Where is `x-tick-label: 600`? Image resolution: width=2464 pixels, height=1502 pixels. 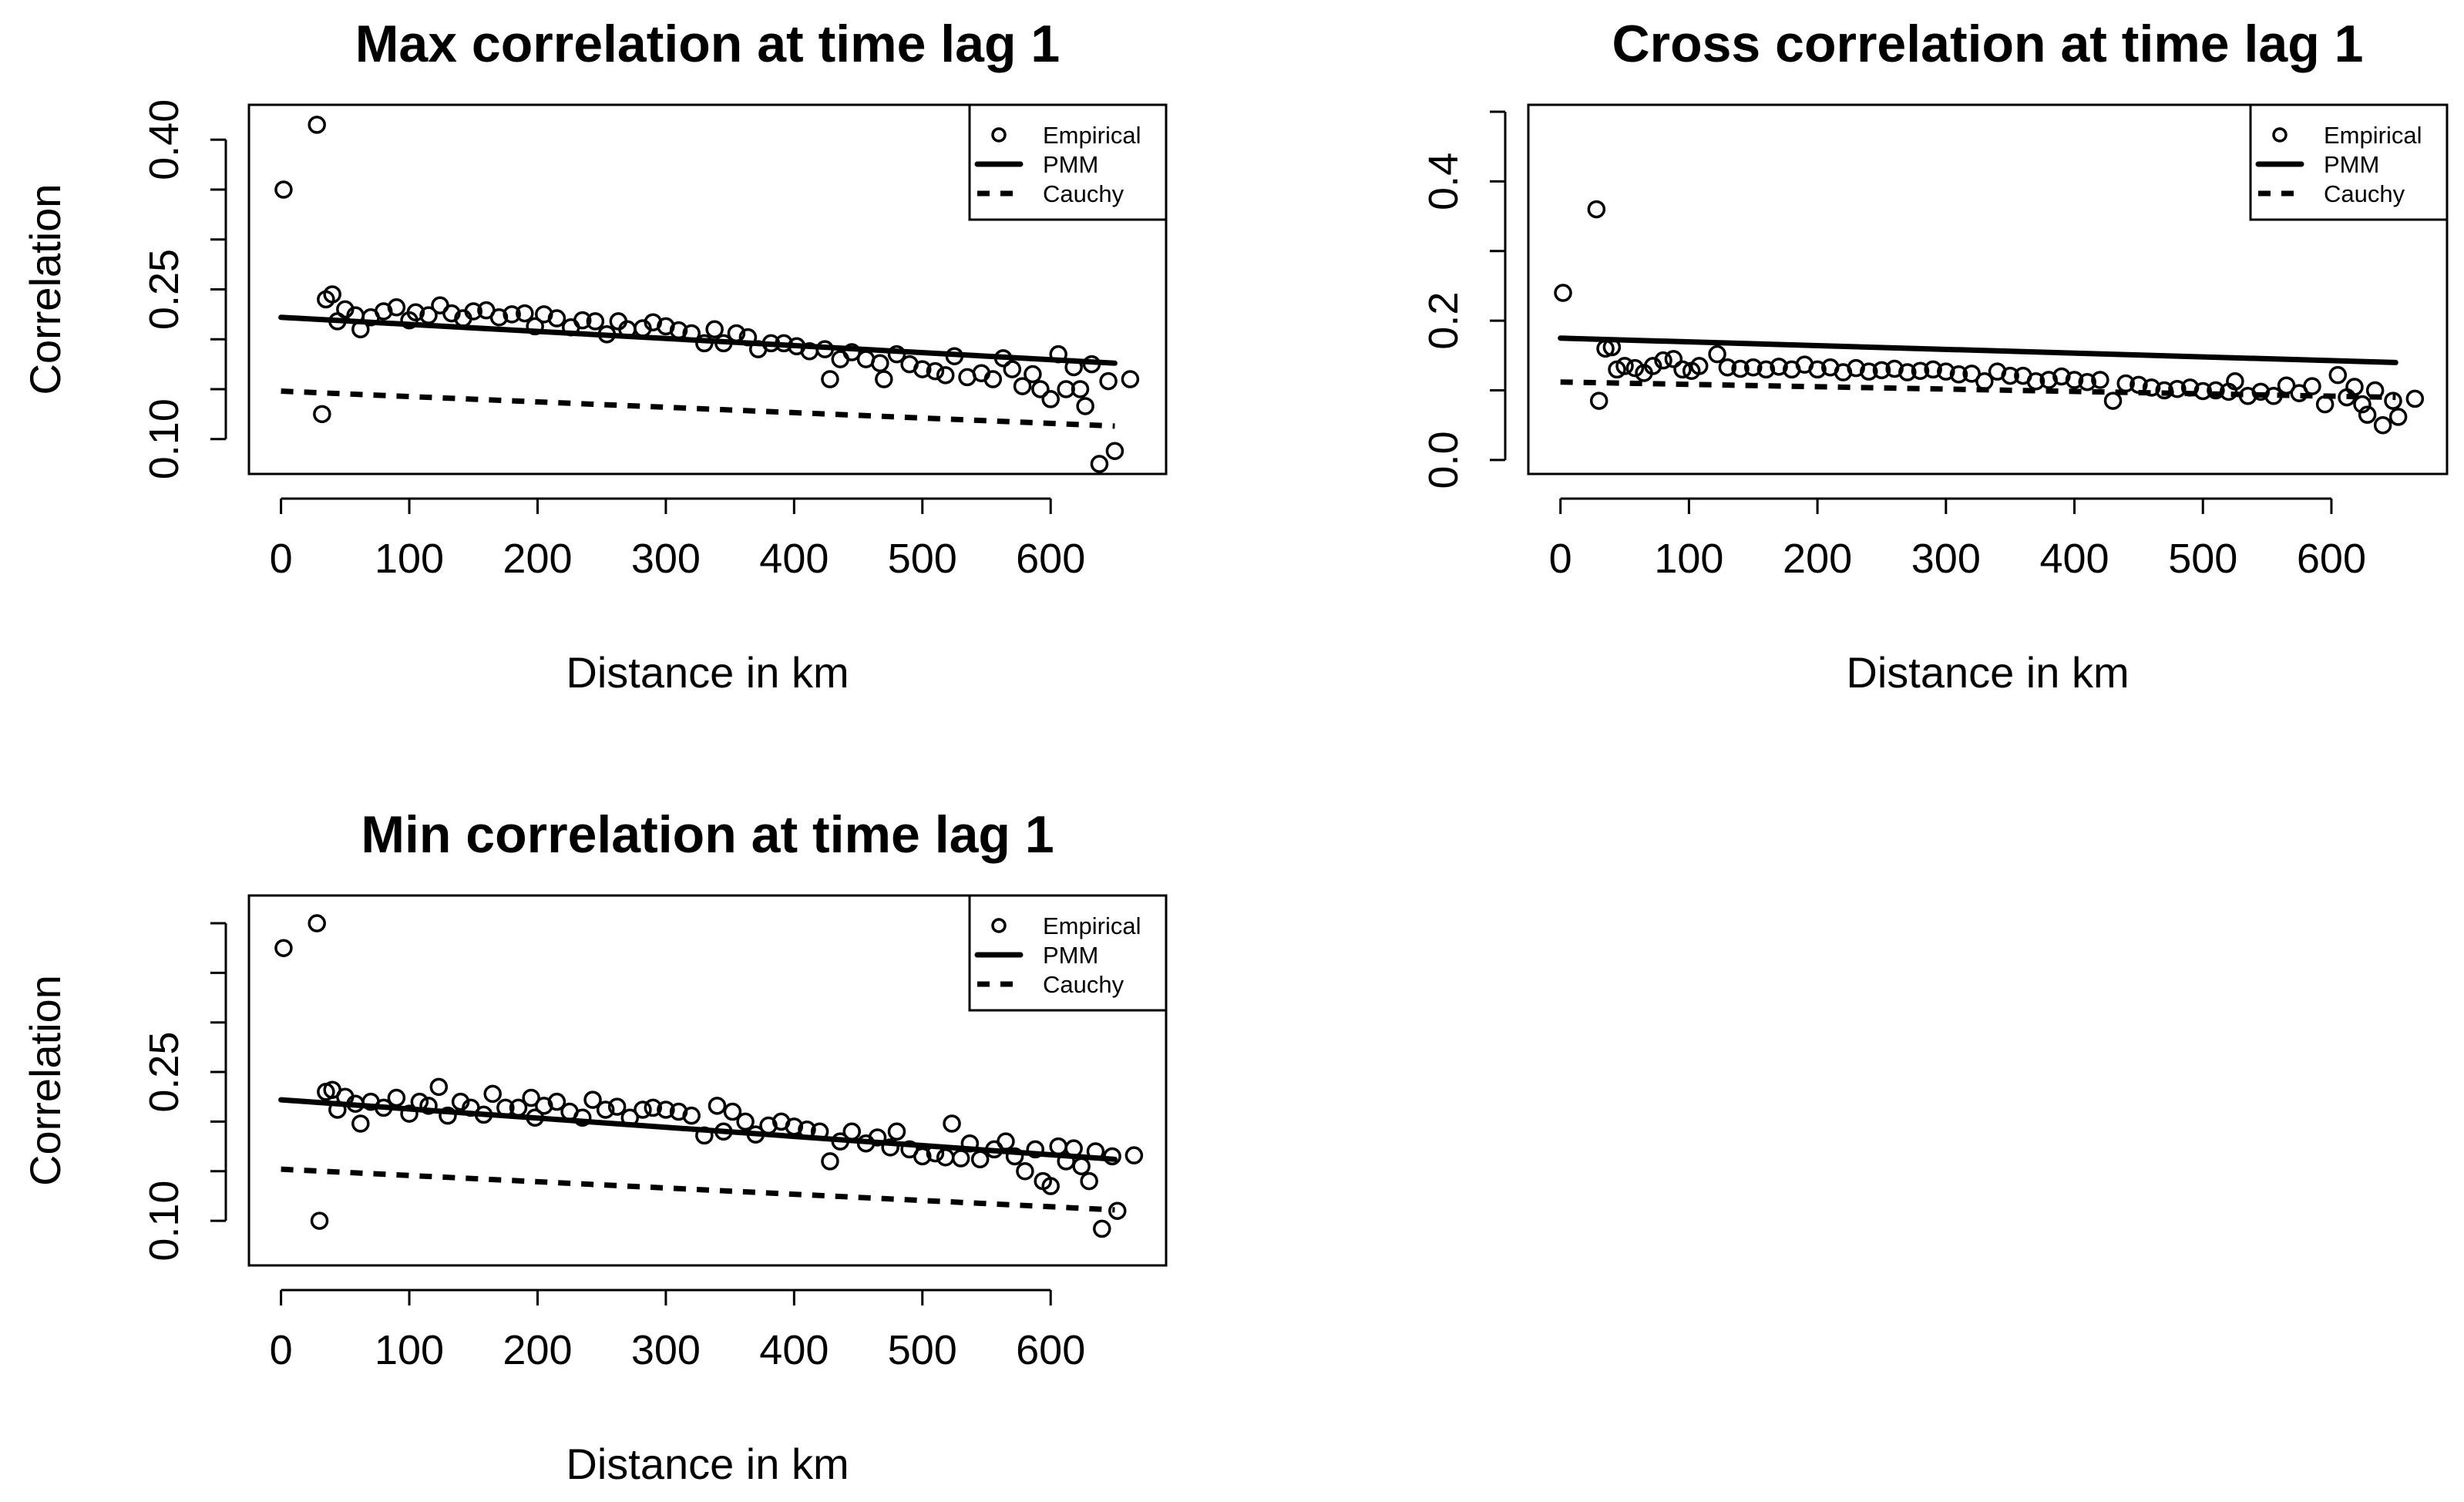
x-tick-label: 600 is located at coordinates (2331, 559).